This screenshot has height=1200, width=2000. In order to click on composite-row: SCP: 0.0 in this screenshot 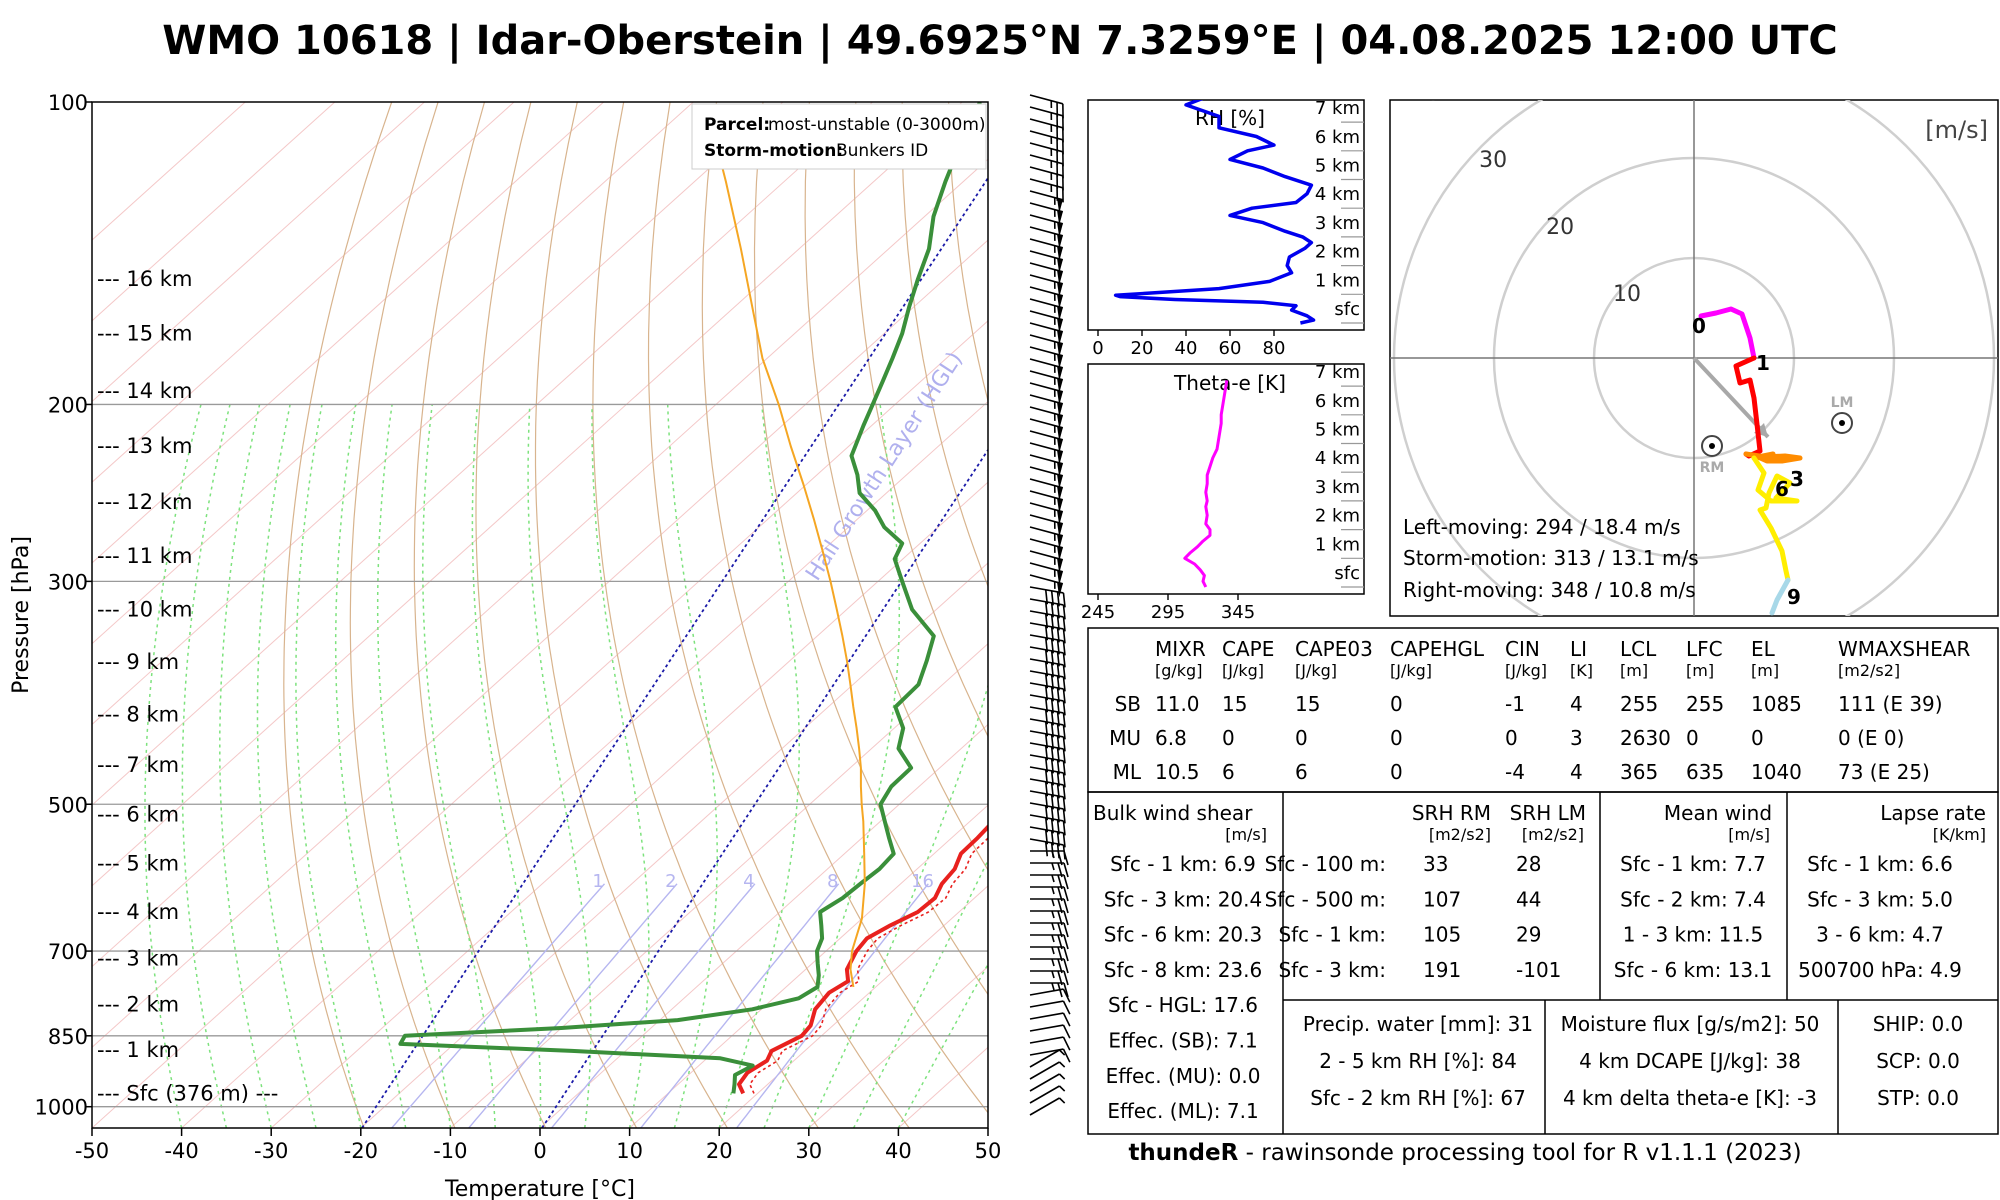, I will do `click(1918, 1061)`.